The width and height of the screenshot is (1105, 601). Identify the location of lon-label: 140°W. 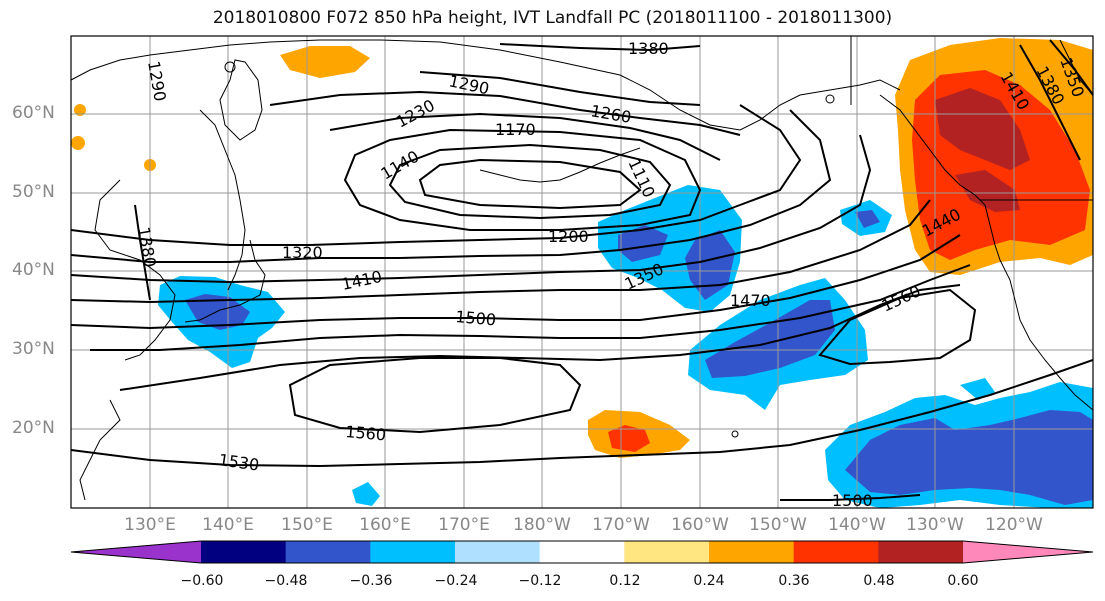
(857, 525).